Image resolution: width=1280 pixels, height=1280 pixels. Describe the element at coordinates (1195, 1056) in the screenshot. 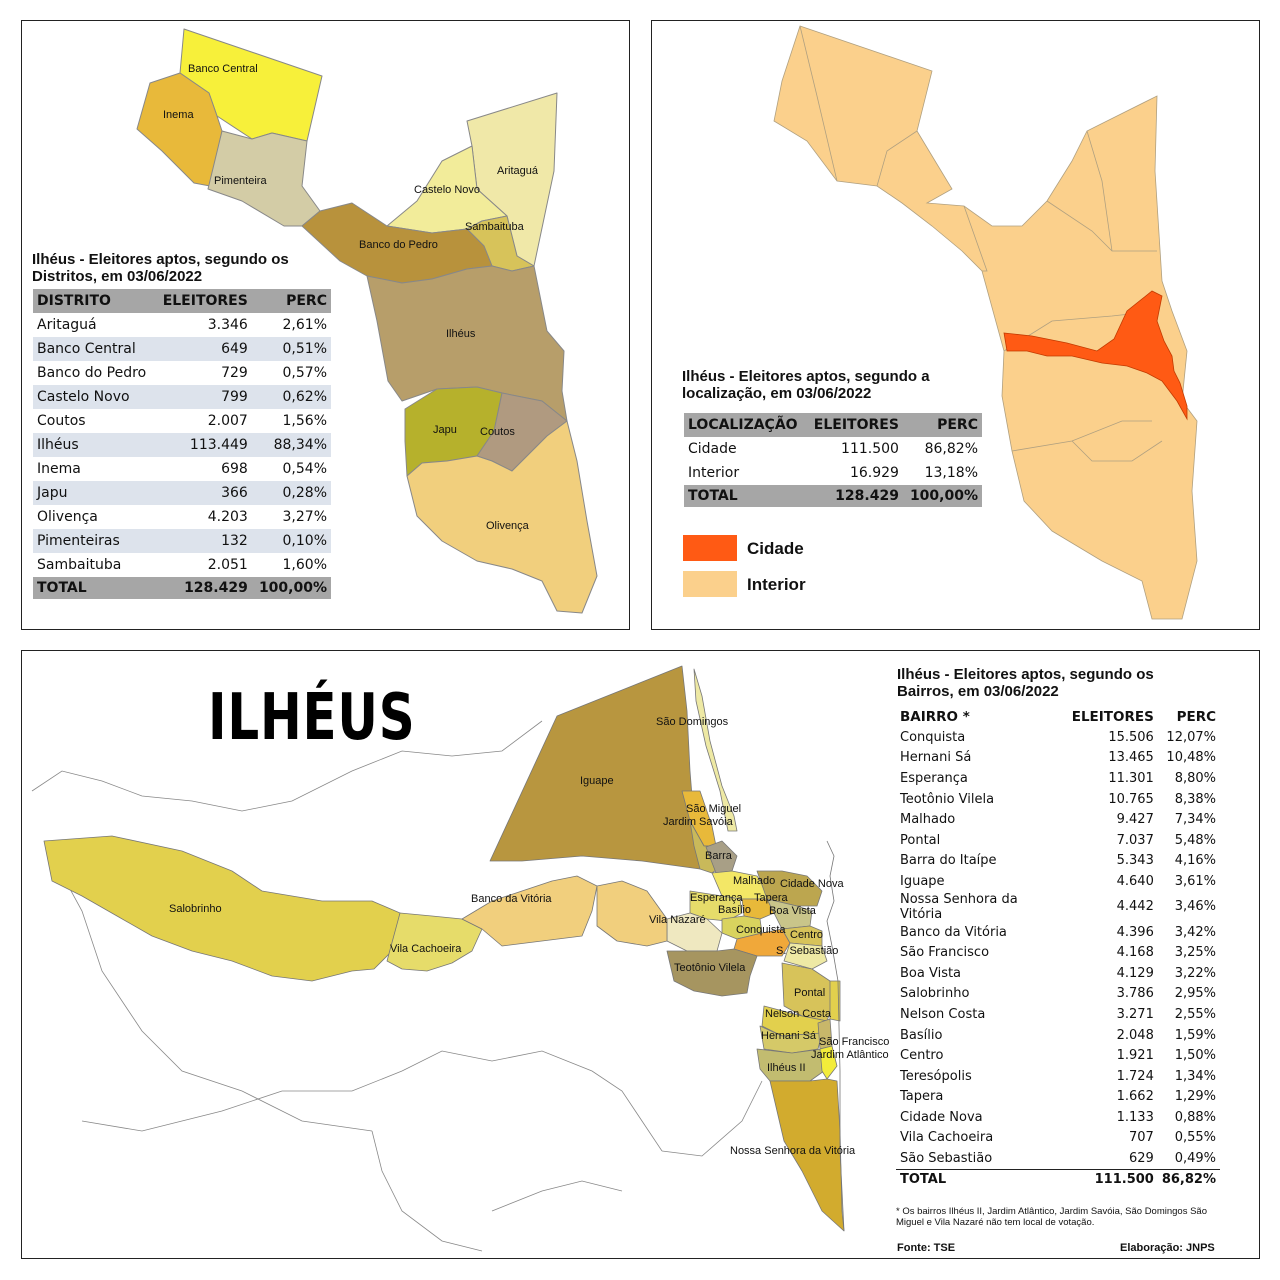

I see `row-perc: 1,50%` at that location.